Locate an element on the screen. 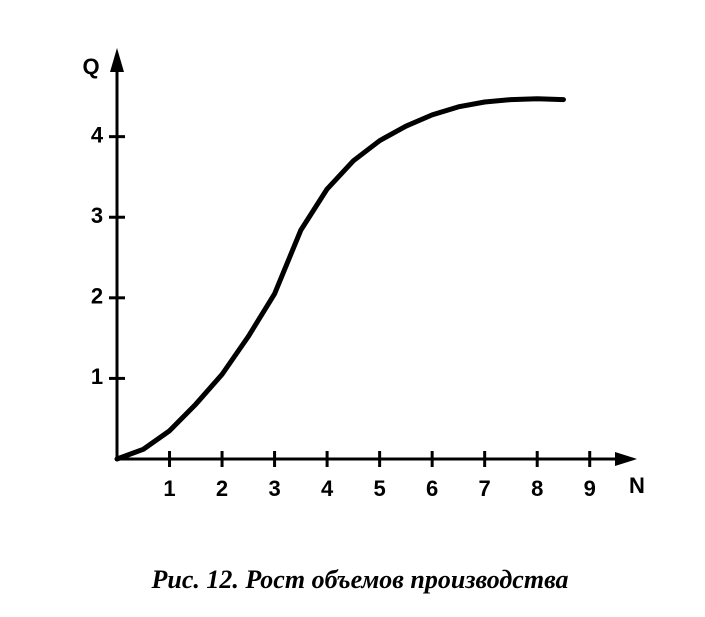 The width and height of the screenshot is (705, 617). y-axis-arrow is located at coordinates (117, 60).